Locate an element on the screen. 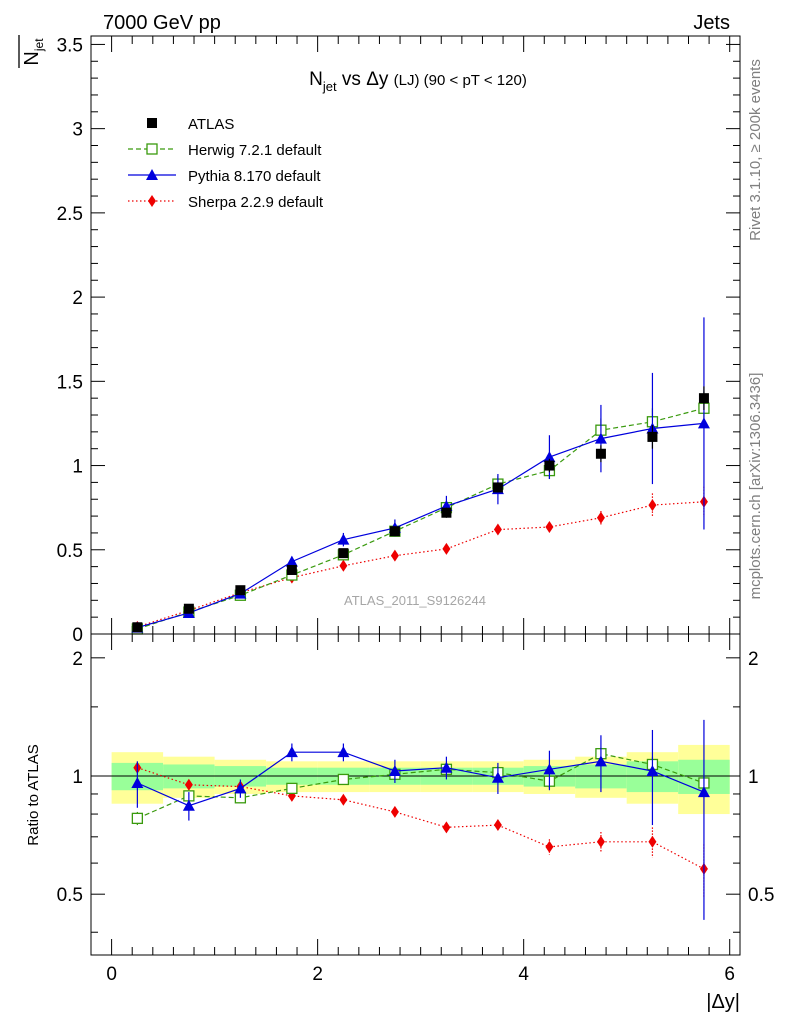 This screenshot has width=786, height=1024. ratio-series-pythia is located at coordinates (420, 819).